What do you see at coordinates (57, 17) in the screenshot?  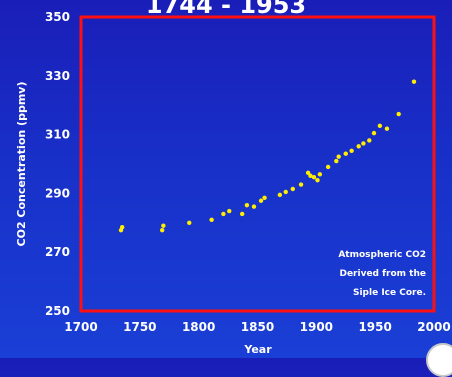 I see `y-tick-label: 350` at bounding box center [57, 17].